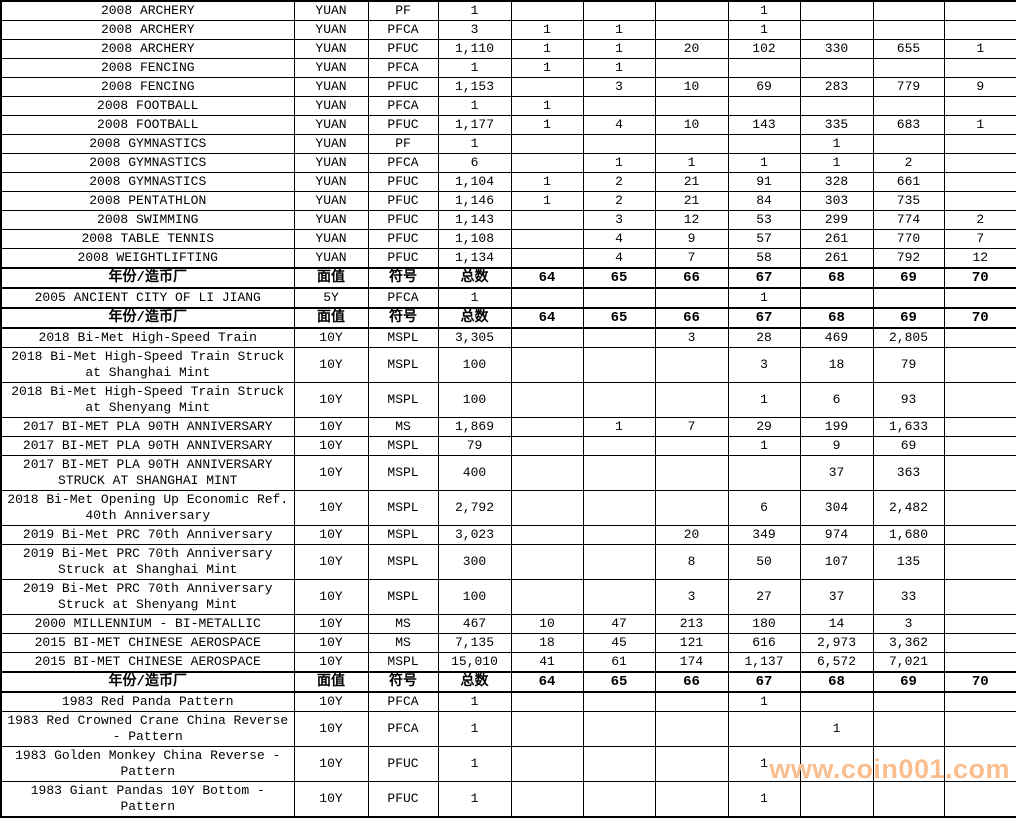 The image size is (1016, 818). Describe the element at coordinates (619, 682) in the screenshot. I see `column-header-65: 65` at that location.